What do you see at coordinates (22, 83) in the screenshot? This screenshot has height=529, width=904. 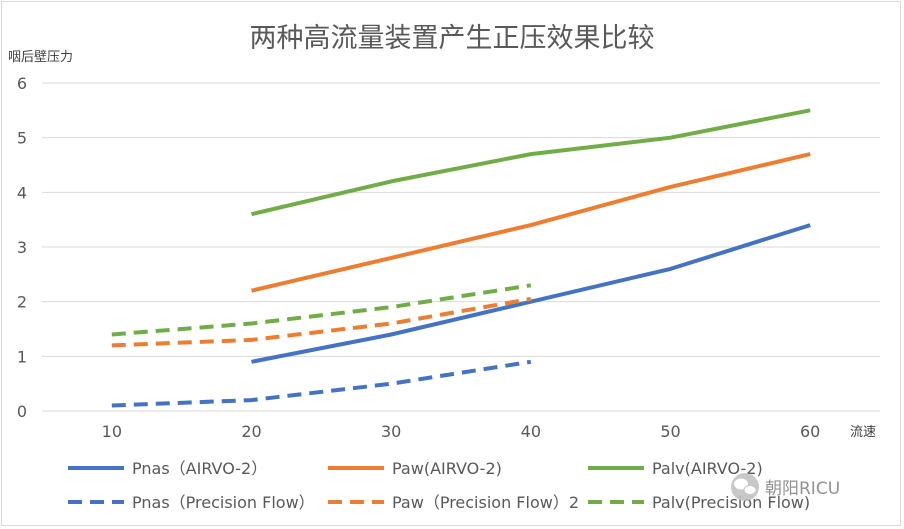 I see `y-tick-label: 6` at bounding box center [22, 83].